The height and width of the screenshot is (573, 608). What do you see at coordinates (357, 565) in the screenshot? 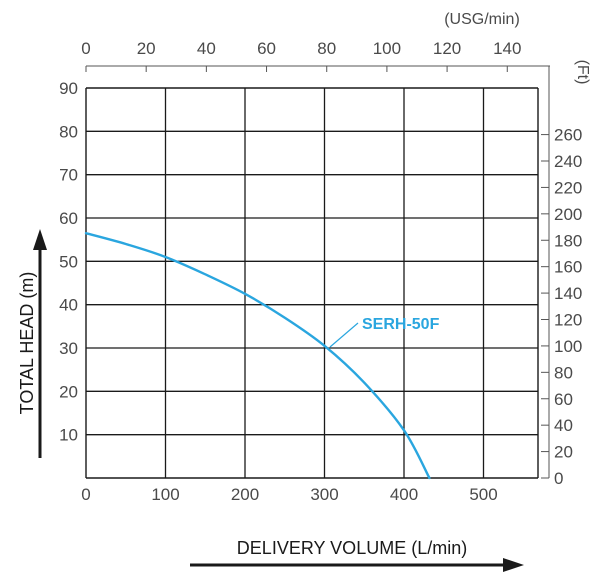
I see `x-axis-arrow` at bounding box center [357, 565].